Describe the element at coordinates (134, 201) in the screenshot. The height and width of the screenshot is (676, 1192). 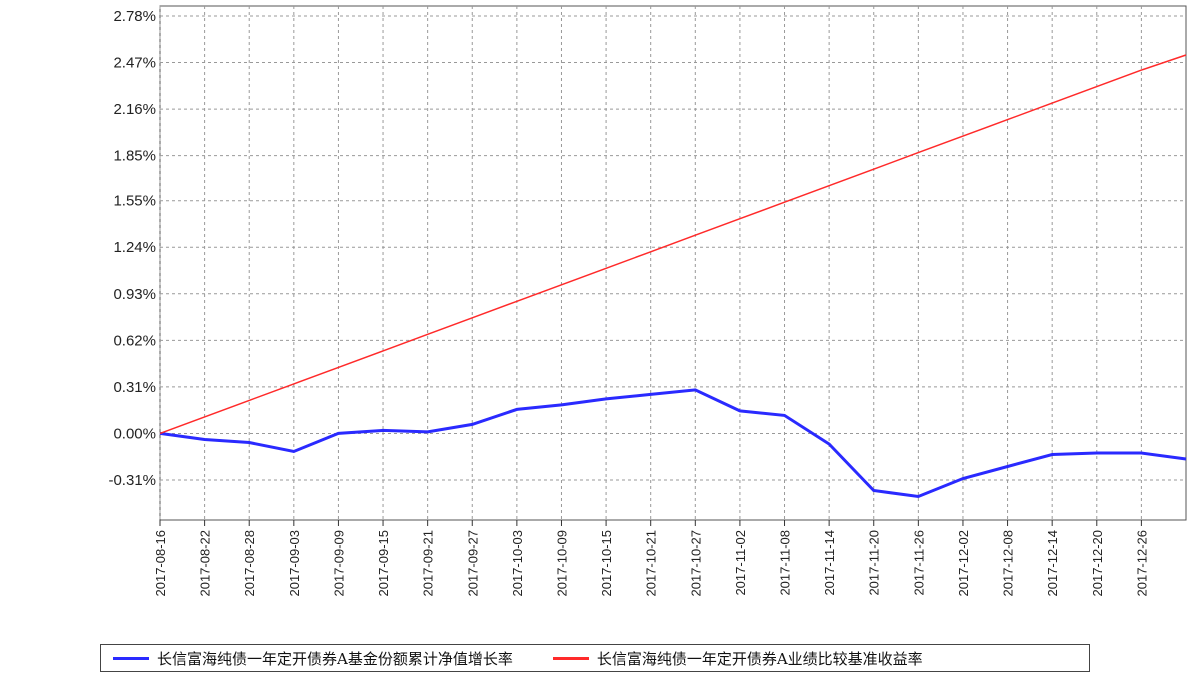
I see `y-tick-label: 1.55%` at that location.